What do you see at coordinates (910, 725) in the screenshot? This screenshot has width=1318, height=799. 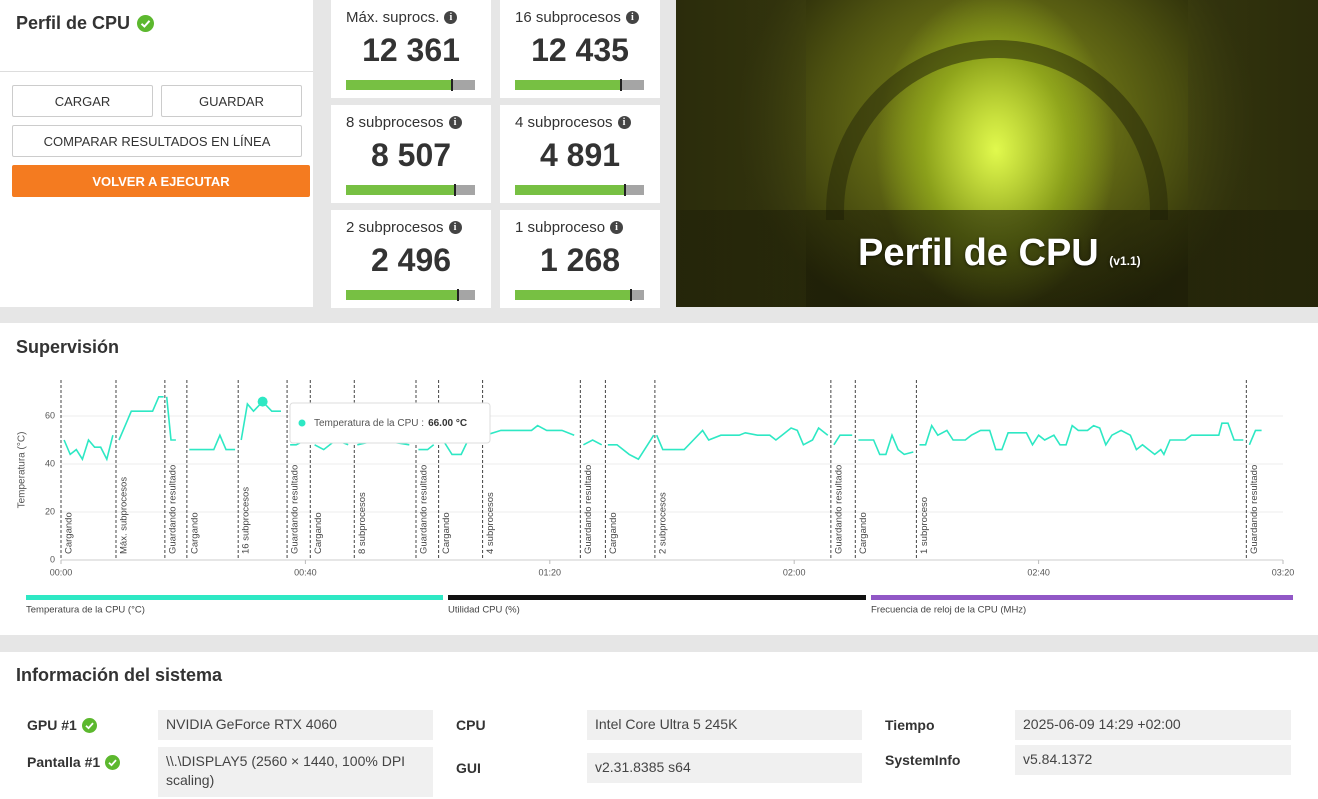 I see `info-label: Tiempo` at bounding box center [910, 725].